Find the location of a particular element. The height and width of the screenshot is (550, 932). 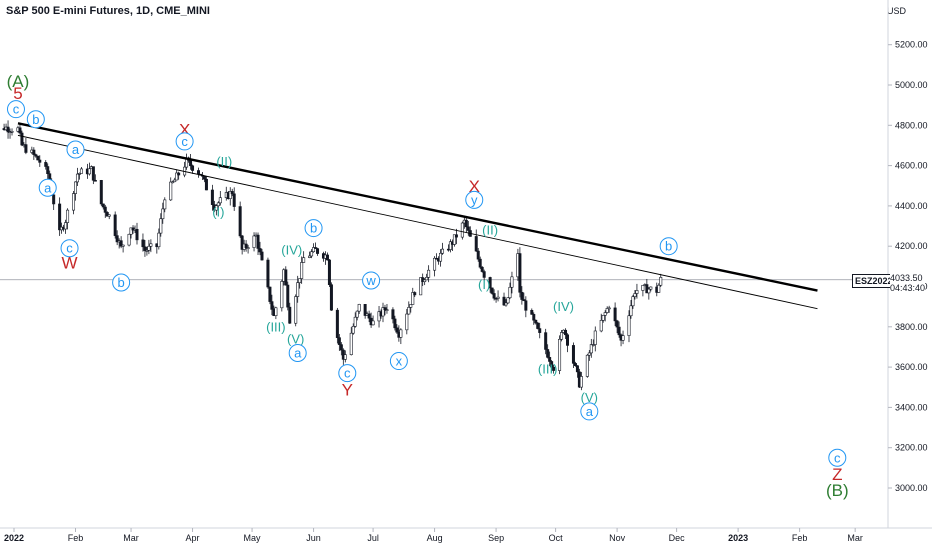

wave-label: (V) is located at coordinates (295, 338).